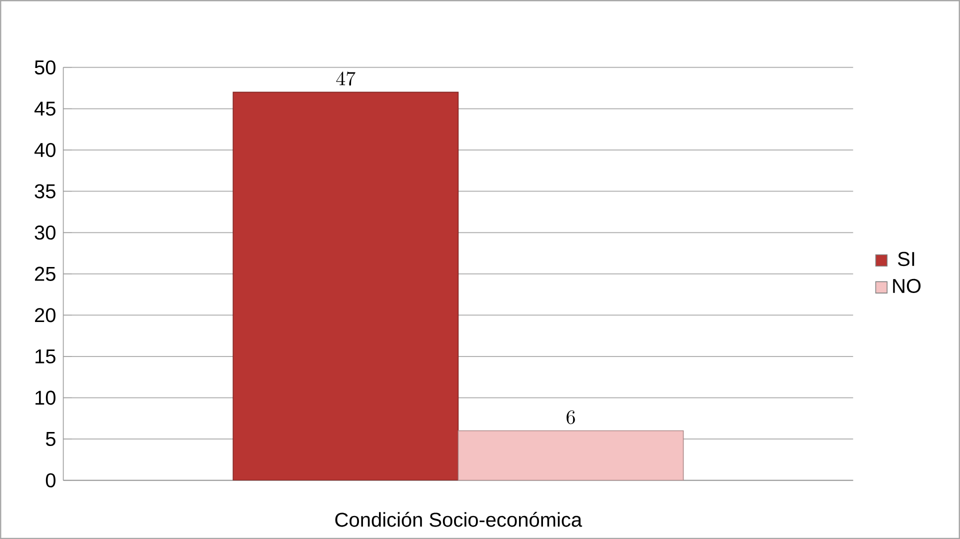 This screenshot has width=960, height=539. I want to click on legend-label: NO, so click(907, 285).